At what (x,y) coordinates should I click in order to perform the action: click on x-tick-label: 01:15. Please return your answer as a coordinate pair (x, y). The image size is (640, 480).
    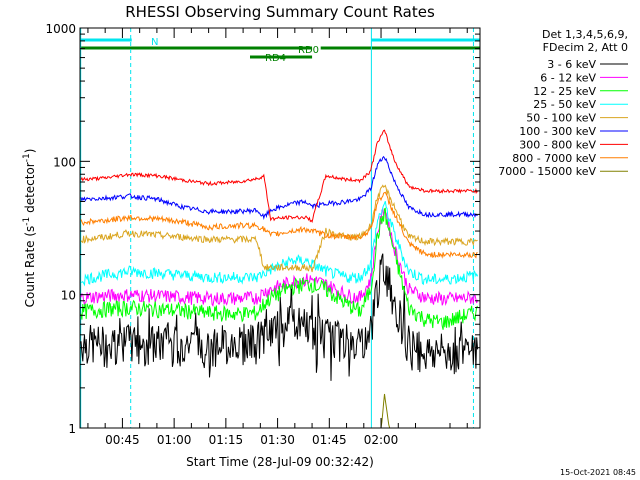
    Looking at the image, I should click on (226, 440).